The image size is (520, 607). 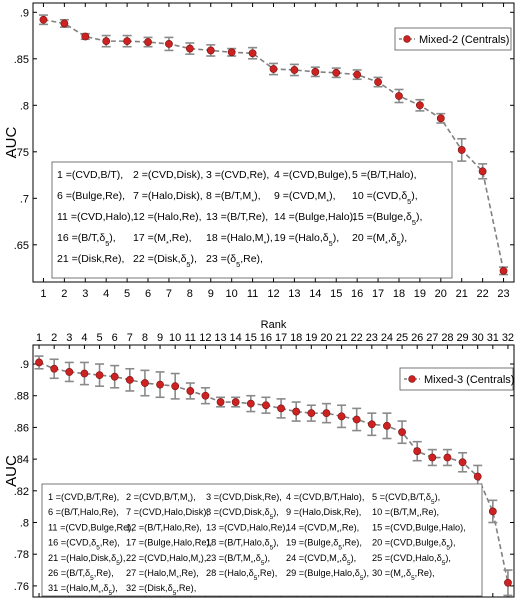 What do you see at coordinates (21, 246) in the screenshot?
I see `y-tick-label: .65` at bounding box center [21, 246].